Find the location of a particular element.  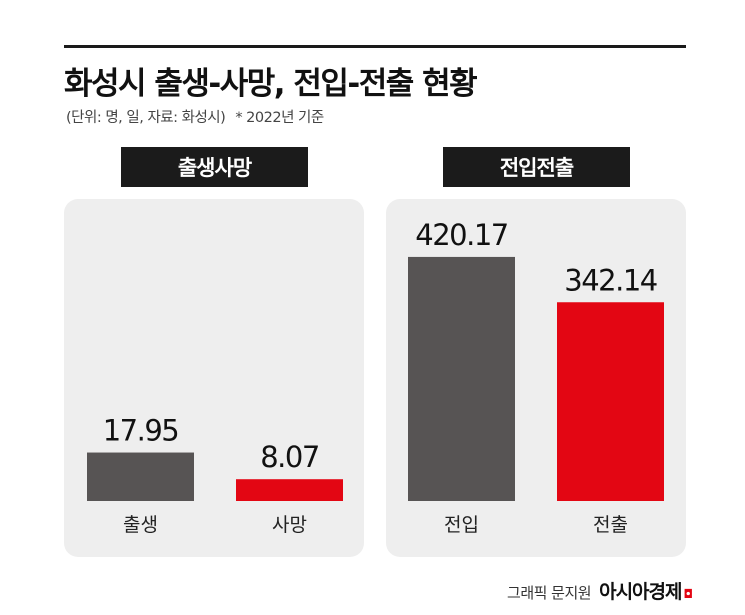

credit-text: 그래픽 문지원 is located at coordinates (549, 593).